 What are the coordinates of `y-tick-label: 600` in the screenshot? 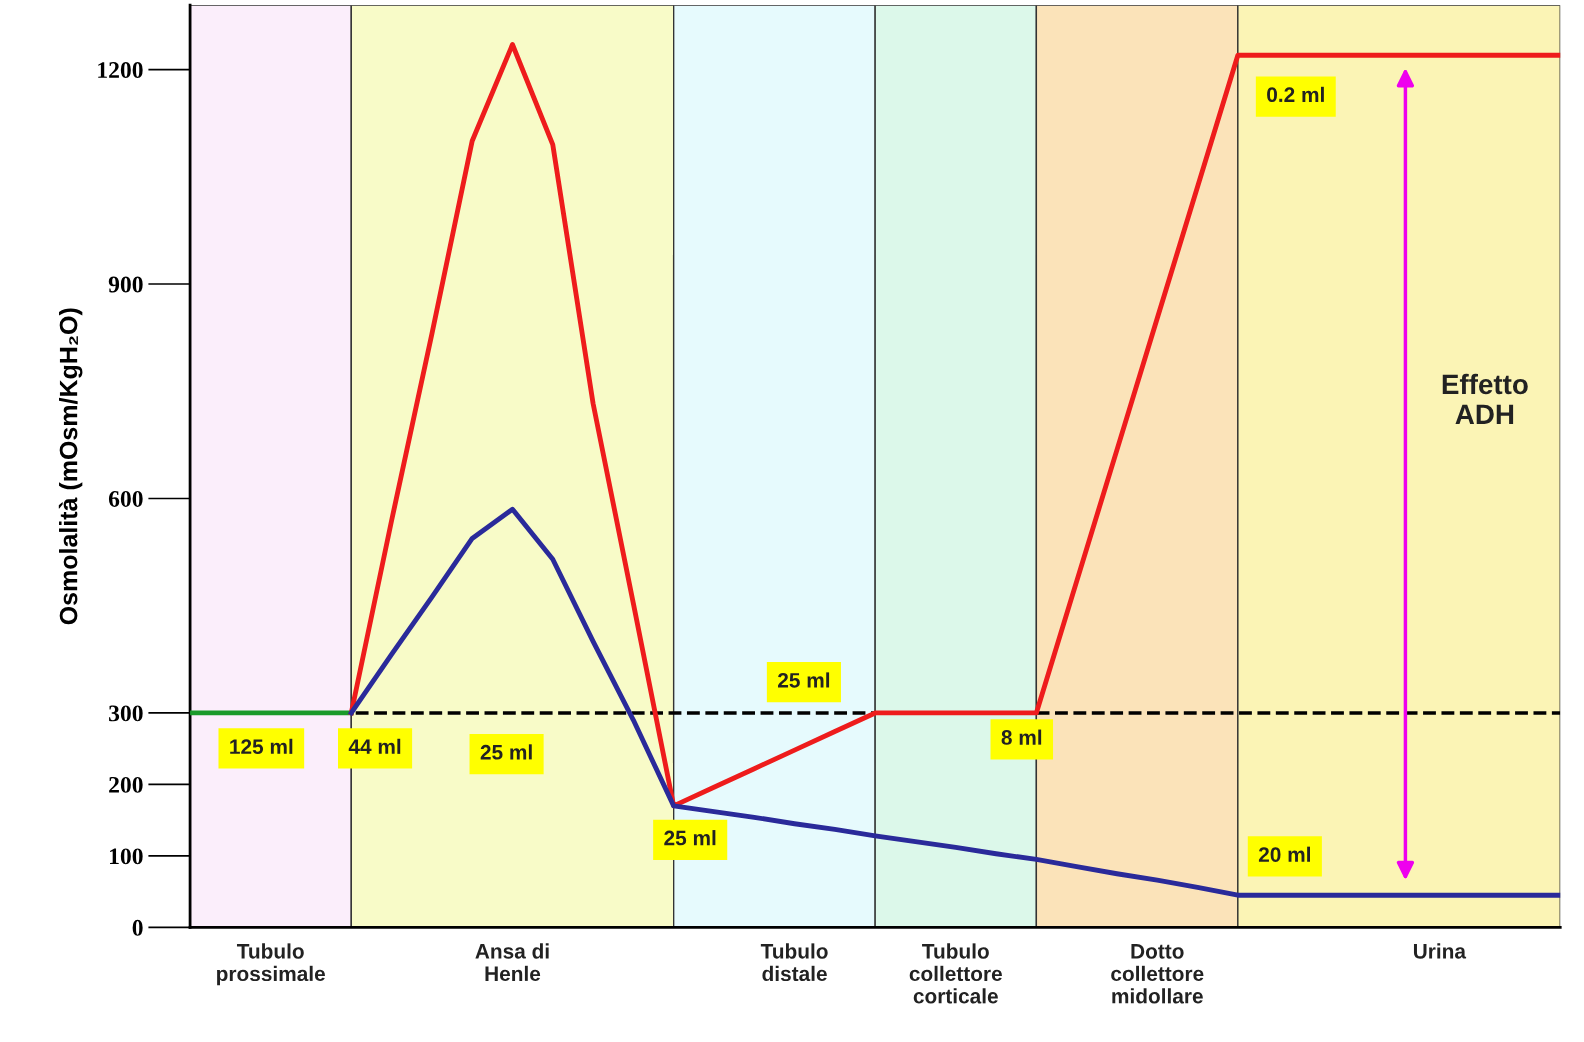 It's located at (125, 498).